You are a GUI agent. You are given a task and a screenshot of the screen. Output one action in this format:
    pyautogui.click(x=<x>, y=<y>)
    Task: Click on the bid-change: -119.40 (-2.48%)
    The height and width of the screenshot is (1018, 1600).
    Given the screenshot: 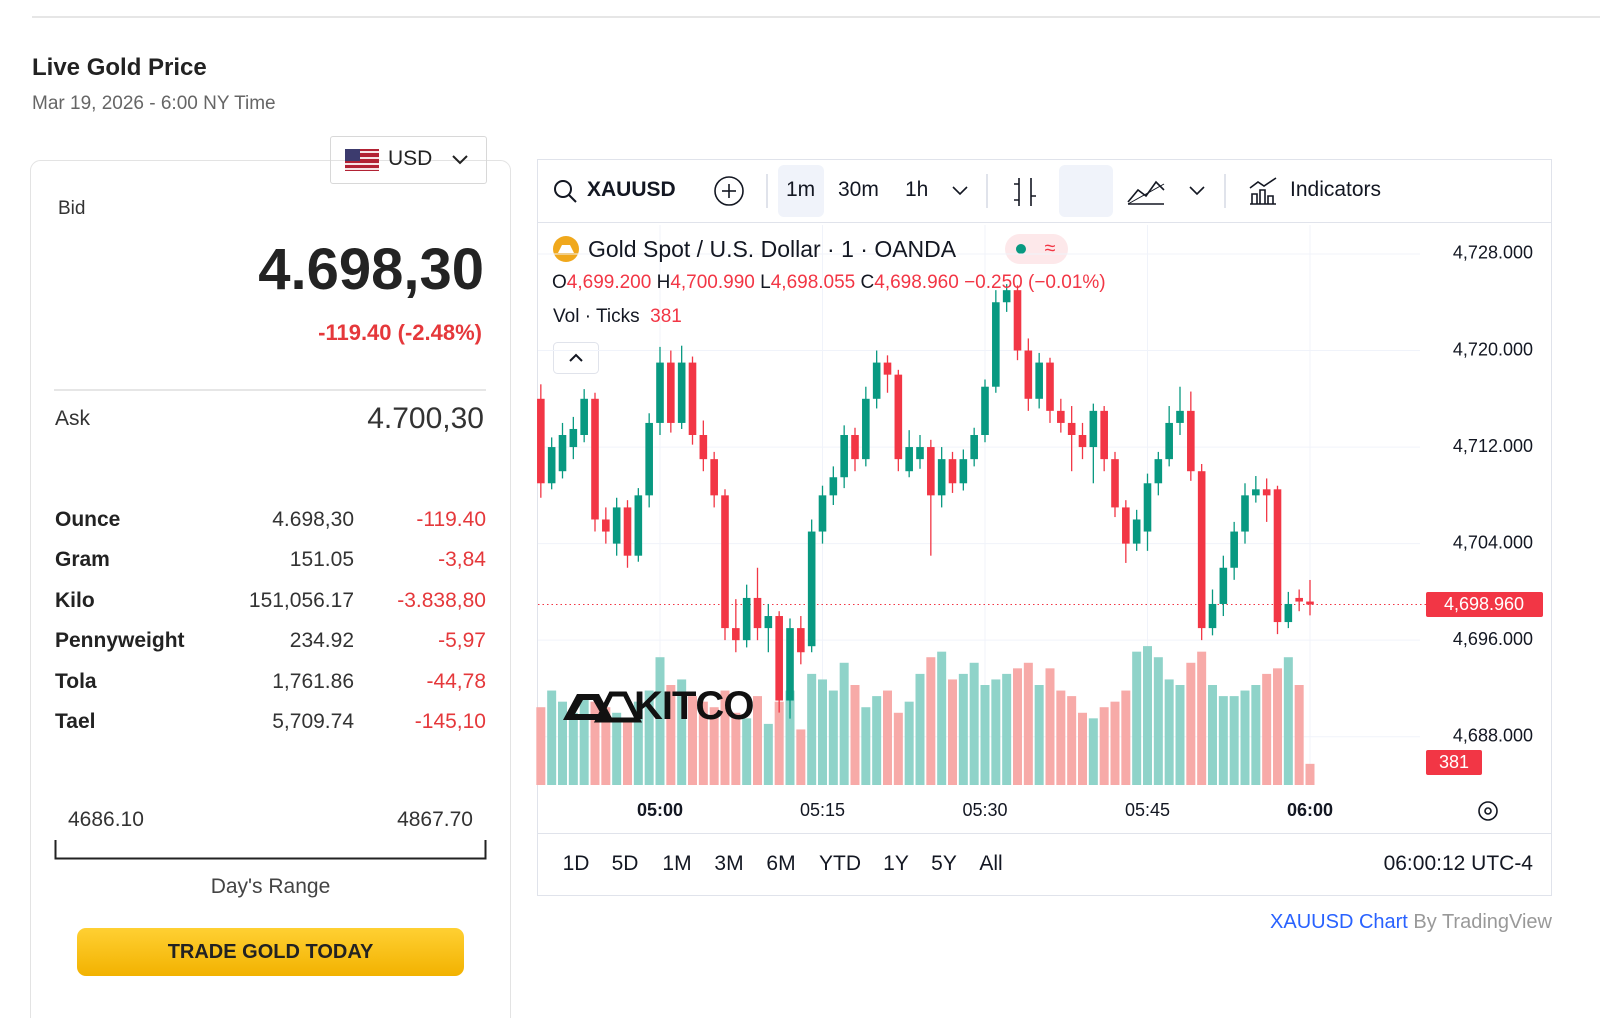 What is the action you would take?
    pyautogui.click(x=400, y=332)
    